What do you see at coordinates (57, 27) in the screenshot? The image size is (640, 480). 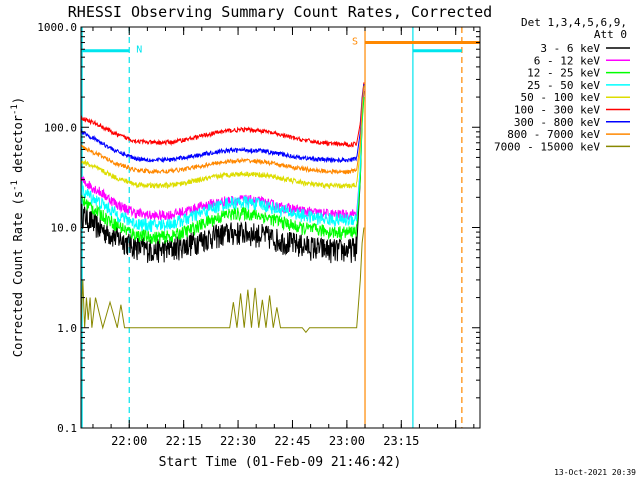 I see `y-tick-label-4: 1000.0` at bounding box center [57, 27].